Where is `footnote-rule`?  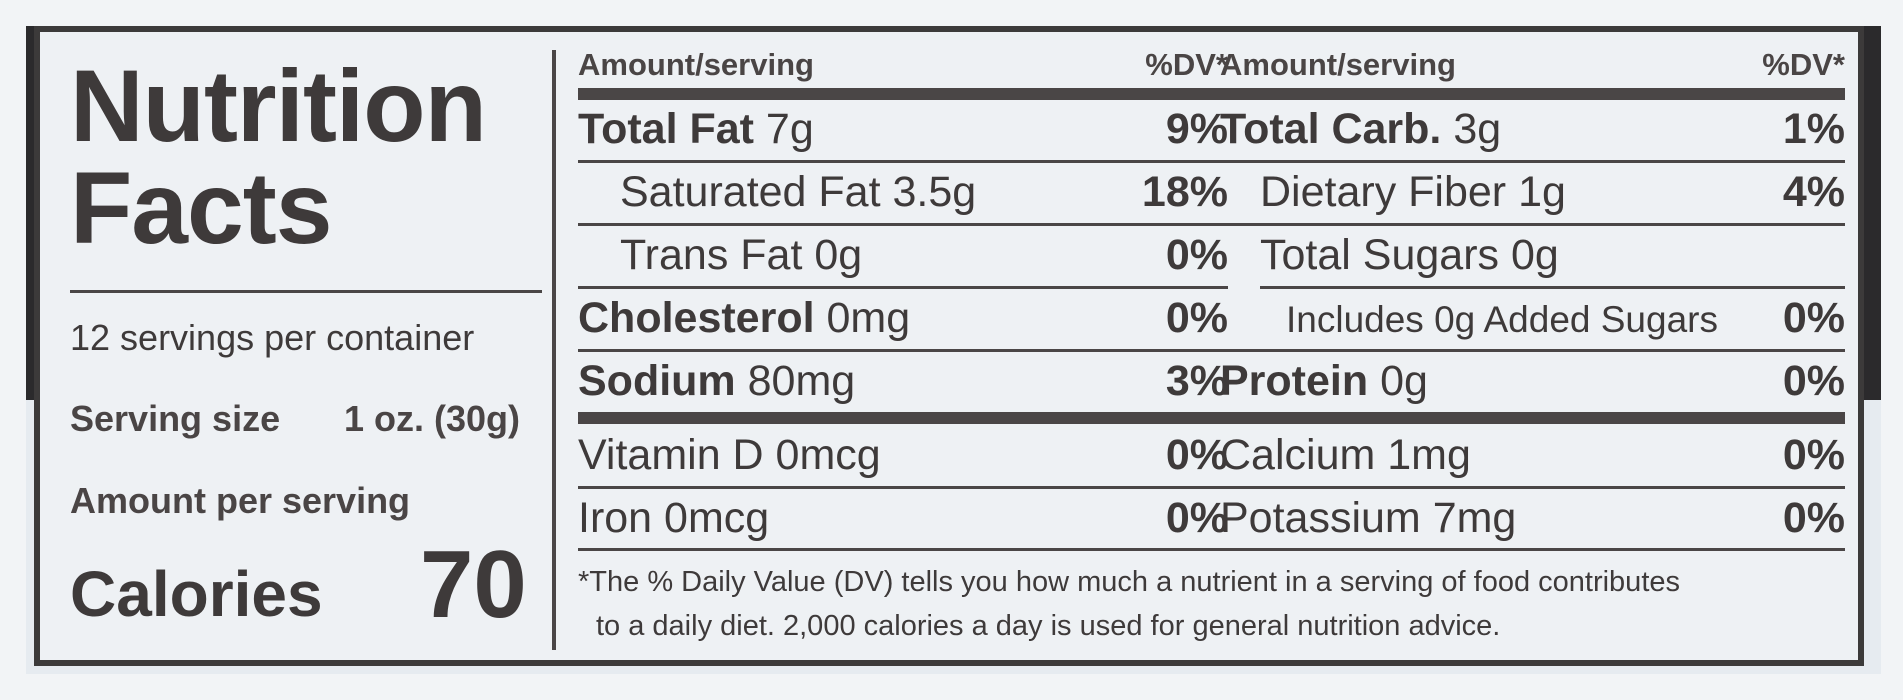
footnote-rule is located at coordinates (1211, 549).